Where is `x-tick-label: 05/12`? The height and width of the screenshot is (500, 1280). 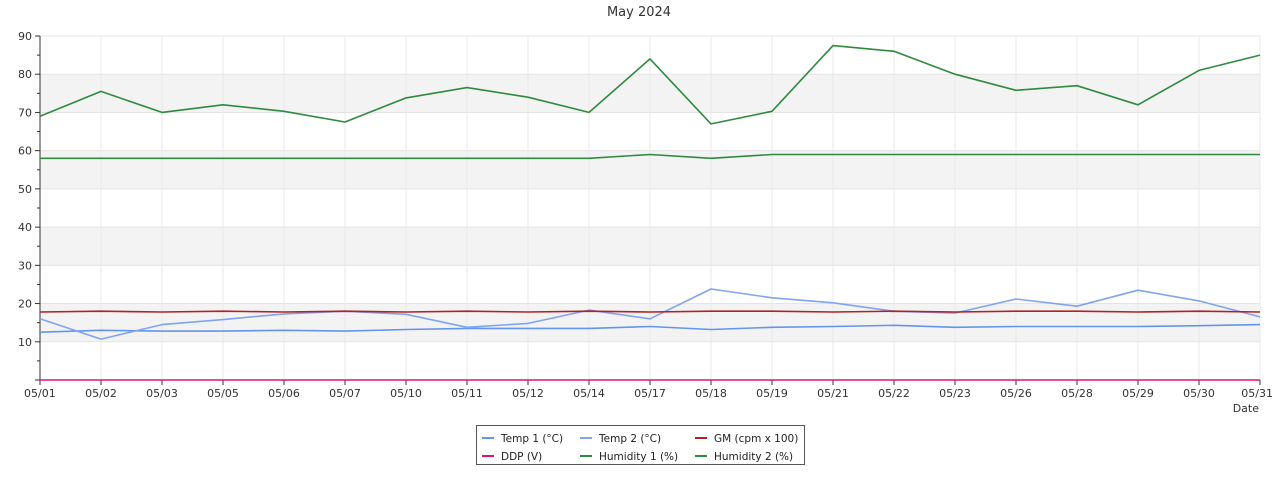
x-tick-label: 05/12 is located at coordinates (528, 393).